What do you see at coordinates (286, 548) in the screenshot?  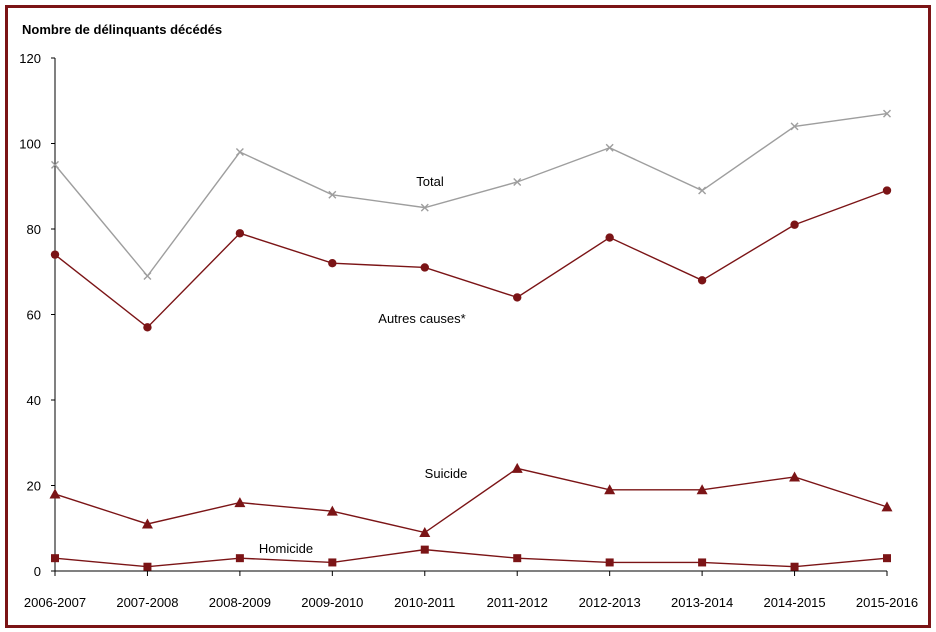 I see `series-label-homicide: Homicide` at bounding box center [286, 548].